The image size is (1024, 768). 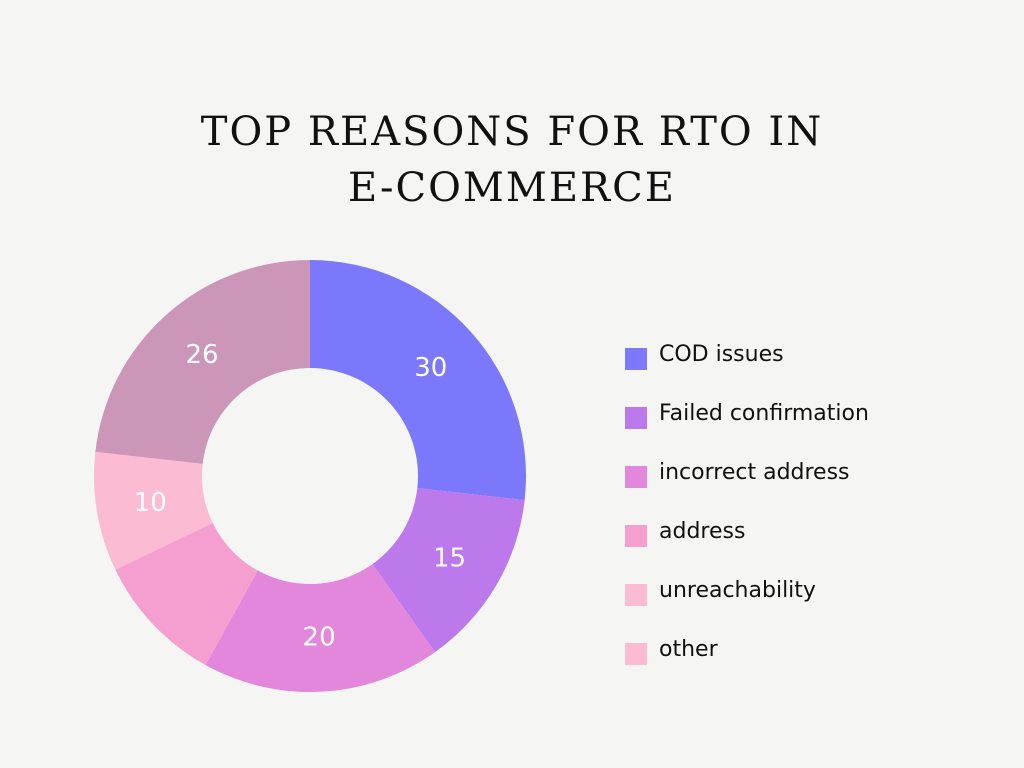 I want to click on legend-item-cod-issues: COD issues, so click(x=815, y=367).